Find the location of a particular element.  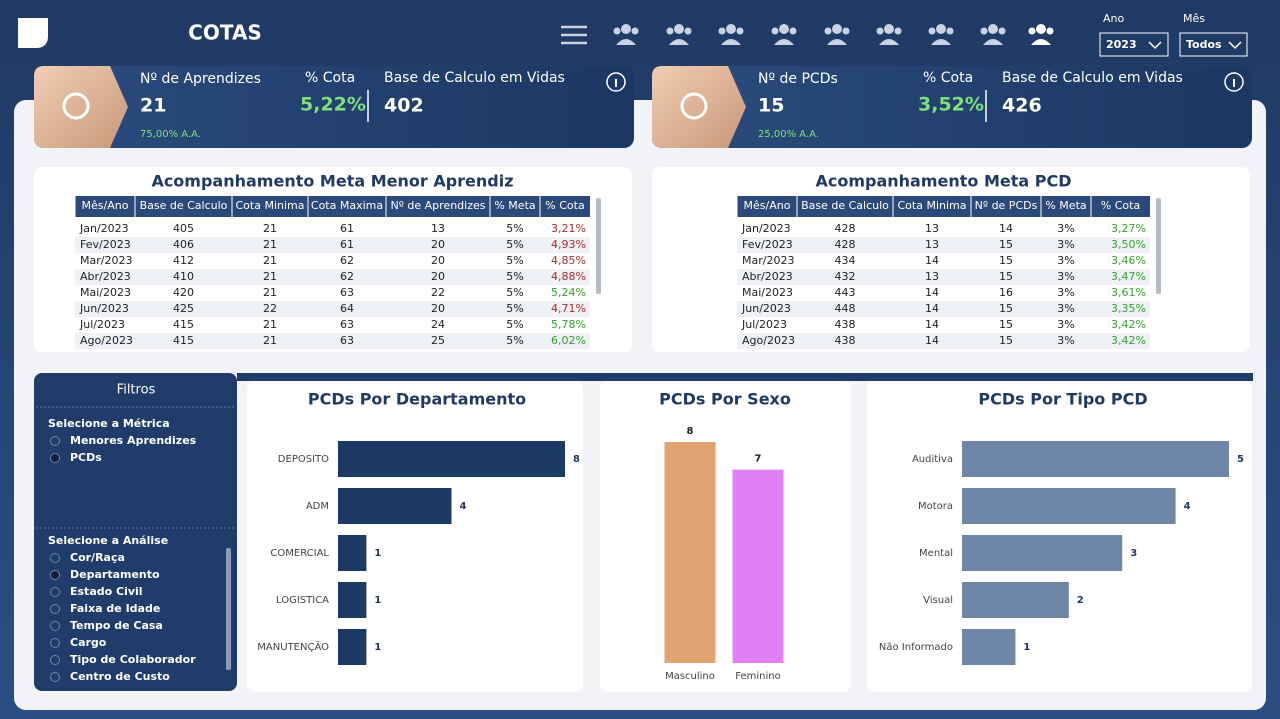

category-label: DEPOSITO is located at coordinates (303, 459).